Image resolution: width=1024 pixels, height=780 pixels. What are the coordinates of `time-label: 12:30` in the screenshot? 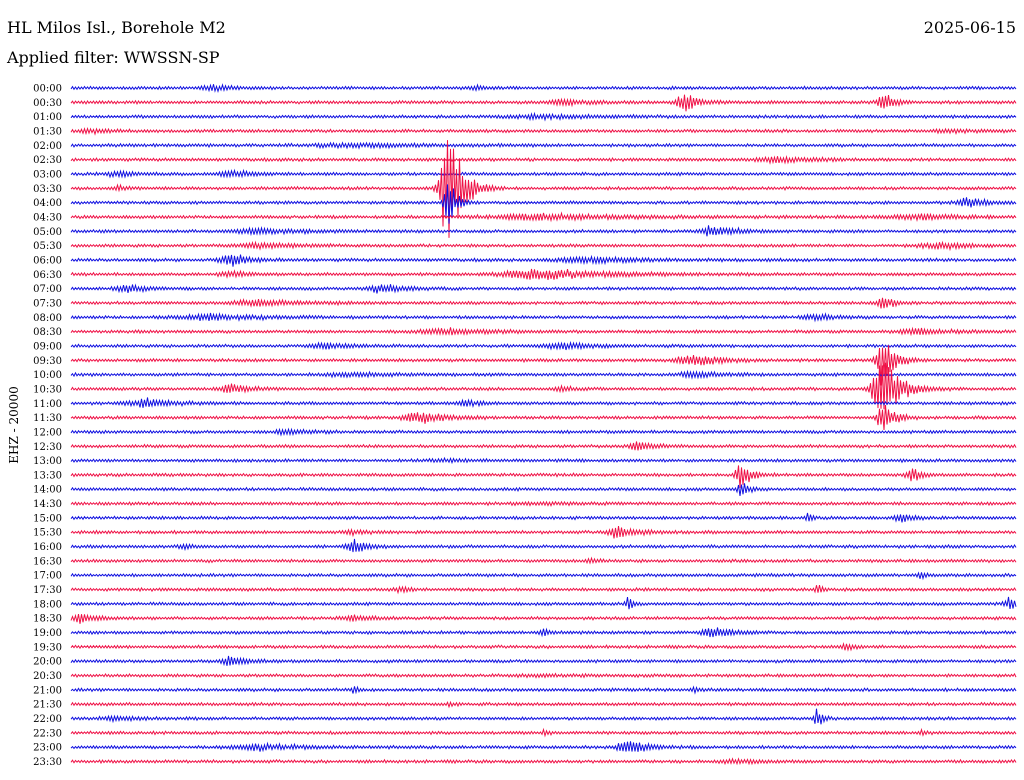 It's located at (47, 447).